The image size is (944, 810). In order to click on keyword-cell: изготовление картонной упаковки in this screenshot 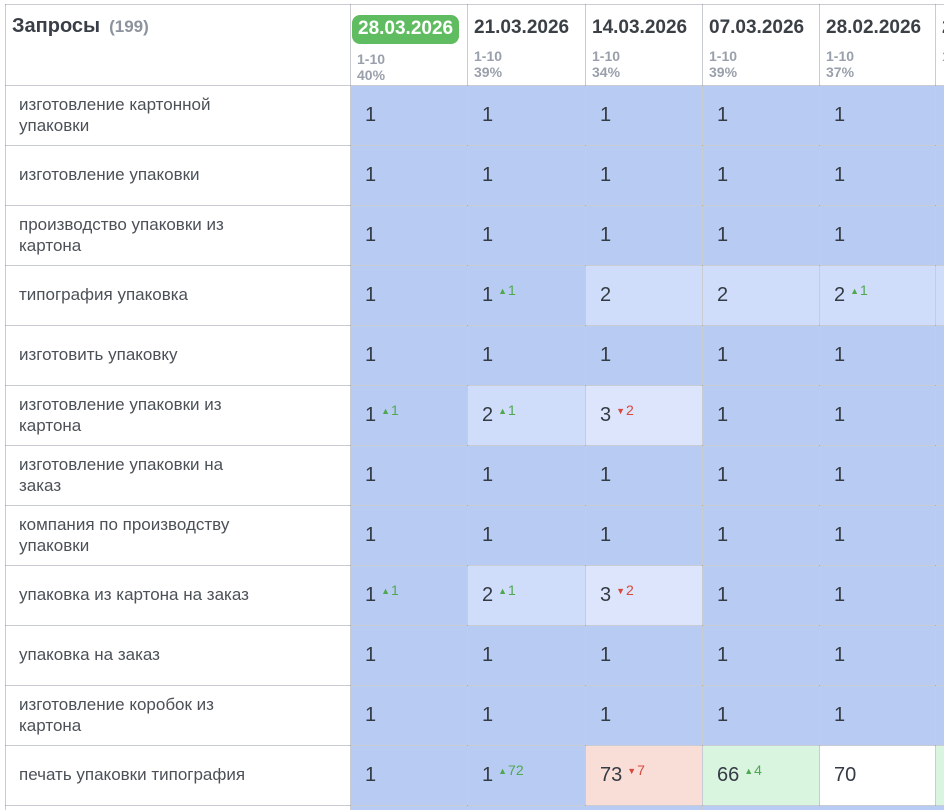, I will do `click(178, 115)`.